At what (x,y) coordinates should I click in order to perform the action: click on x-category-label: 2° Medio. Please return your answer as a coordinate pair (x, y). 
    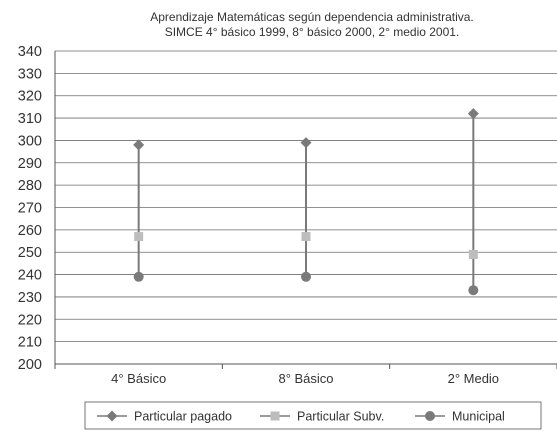
    Looking at the image, I should click on (473, 378).